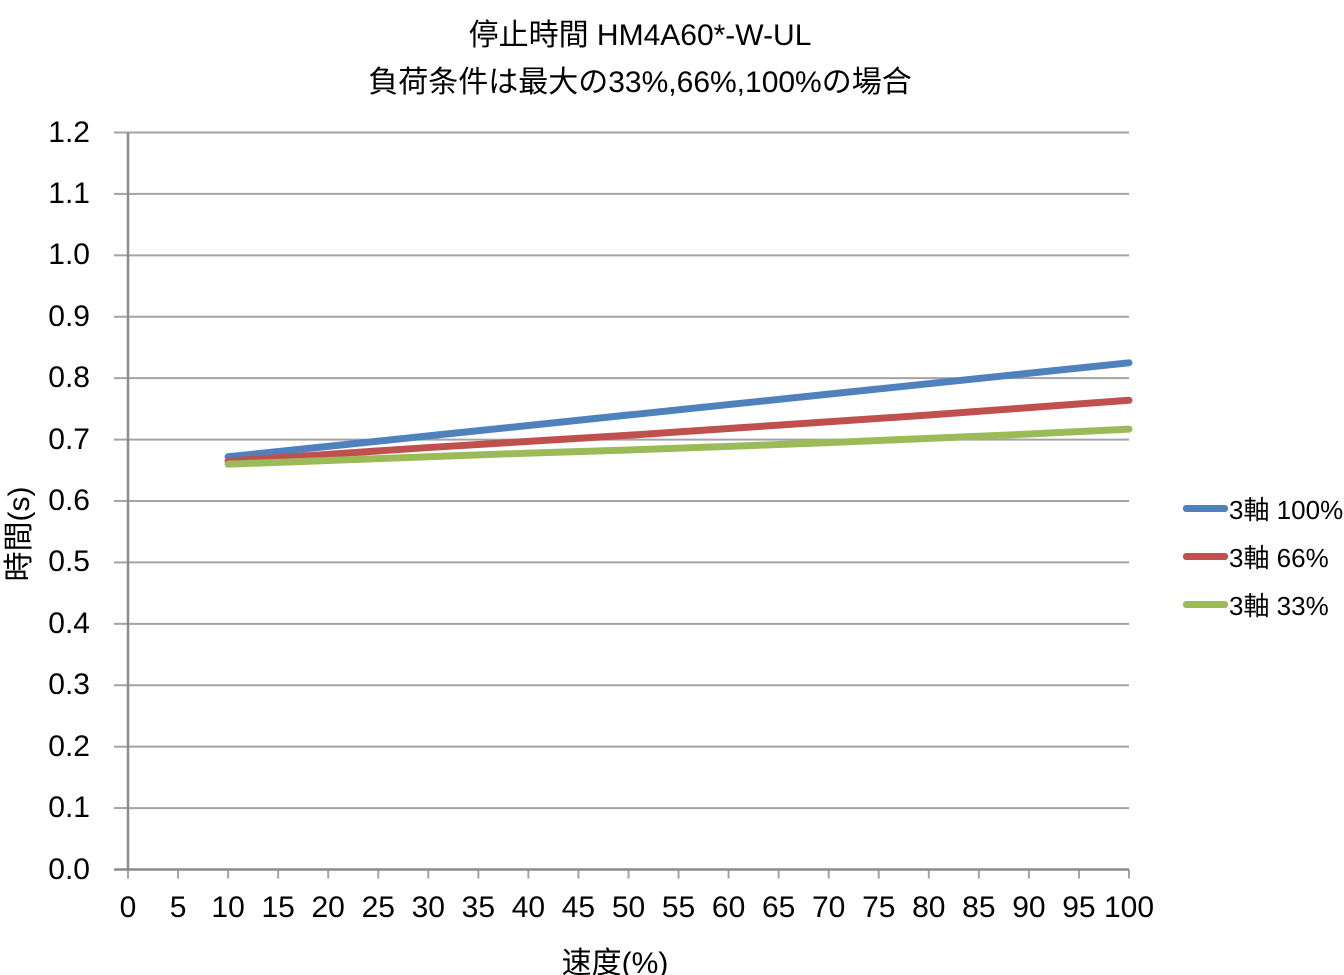  Describe the element at coordinates (778, 907) in the screenshot. I see `x-tick-label: 65` at that location.